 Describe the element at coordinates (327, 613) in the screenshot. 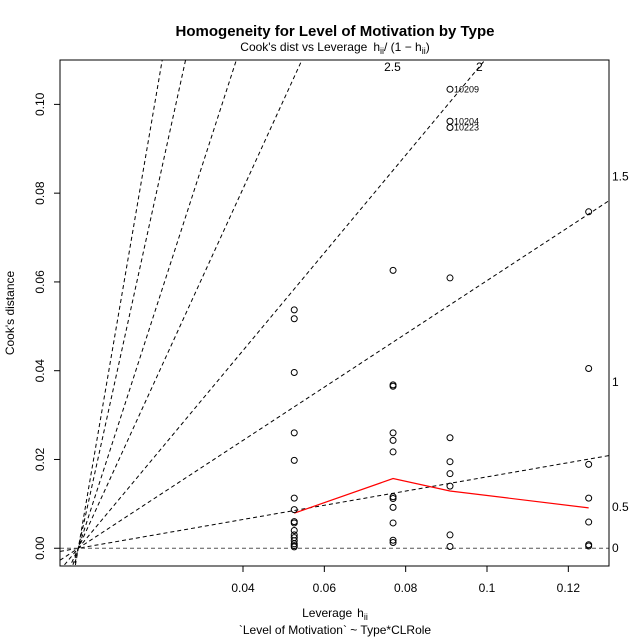

I see `x-axis-label-text: Leverage` at that location.